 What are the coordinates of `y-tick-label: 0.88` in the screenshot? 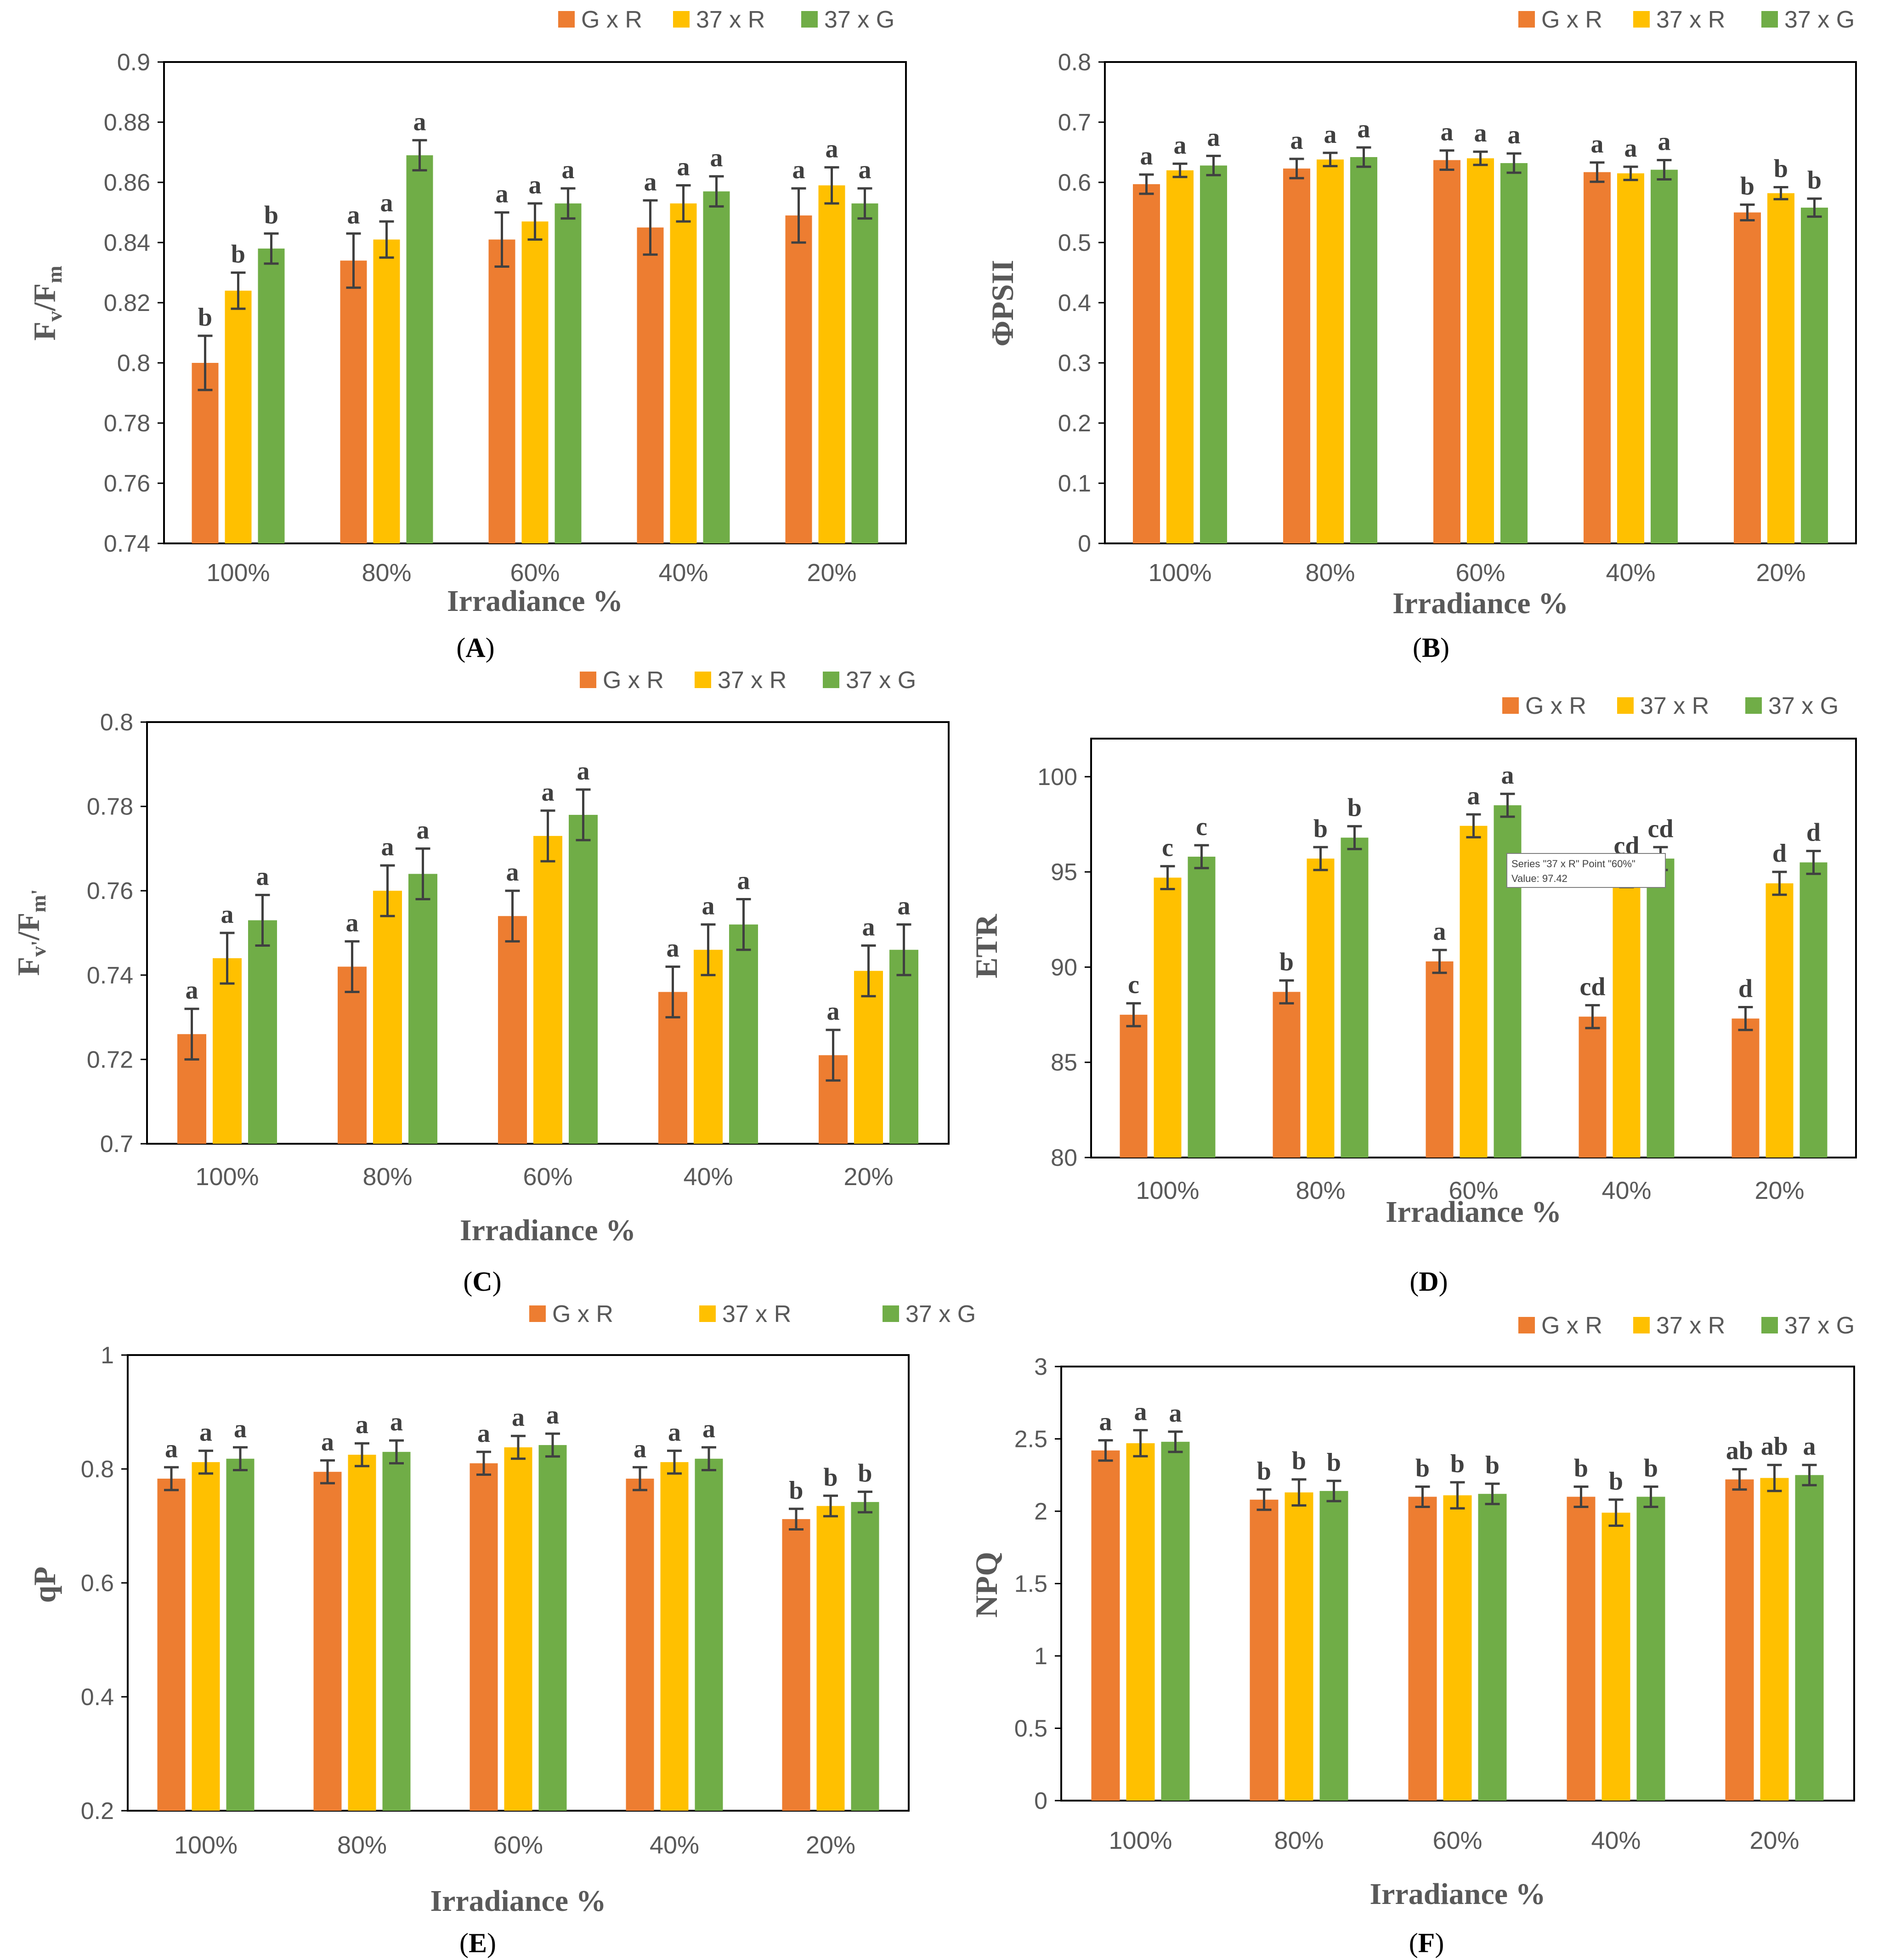 It's located at (127, 122).